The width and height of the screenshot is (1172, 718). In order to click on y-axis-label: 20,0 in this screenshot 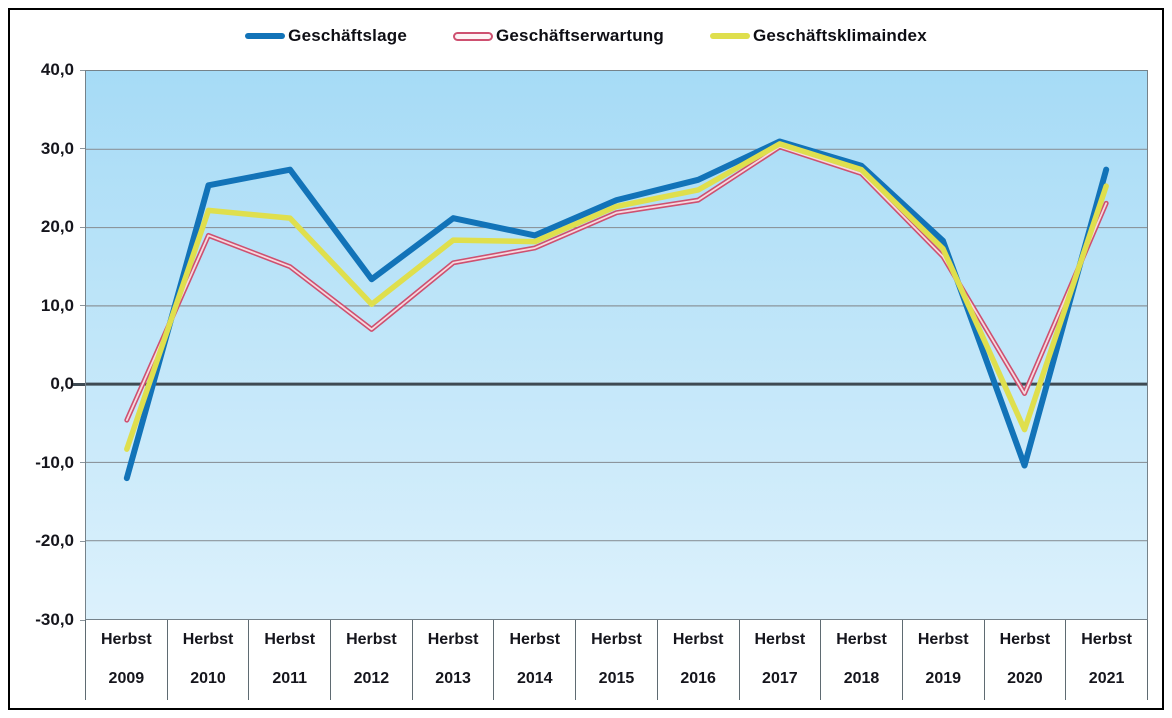, I will do `click(57, 227)`.